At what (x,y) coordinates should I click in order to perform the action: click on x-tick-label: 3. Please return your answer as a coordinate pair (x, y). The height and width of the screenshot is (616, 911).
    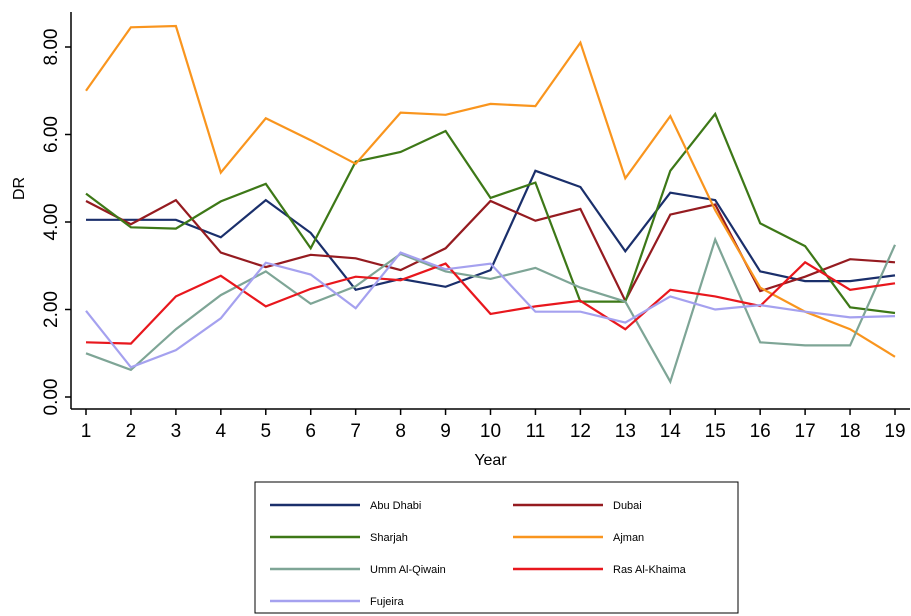
    Looking at the image, I should click on (176, 431).